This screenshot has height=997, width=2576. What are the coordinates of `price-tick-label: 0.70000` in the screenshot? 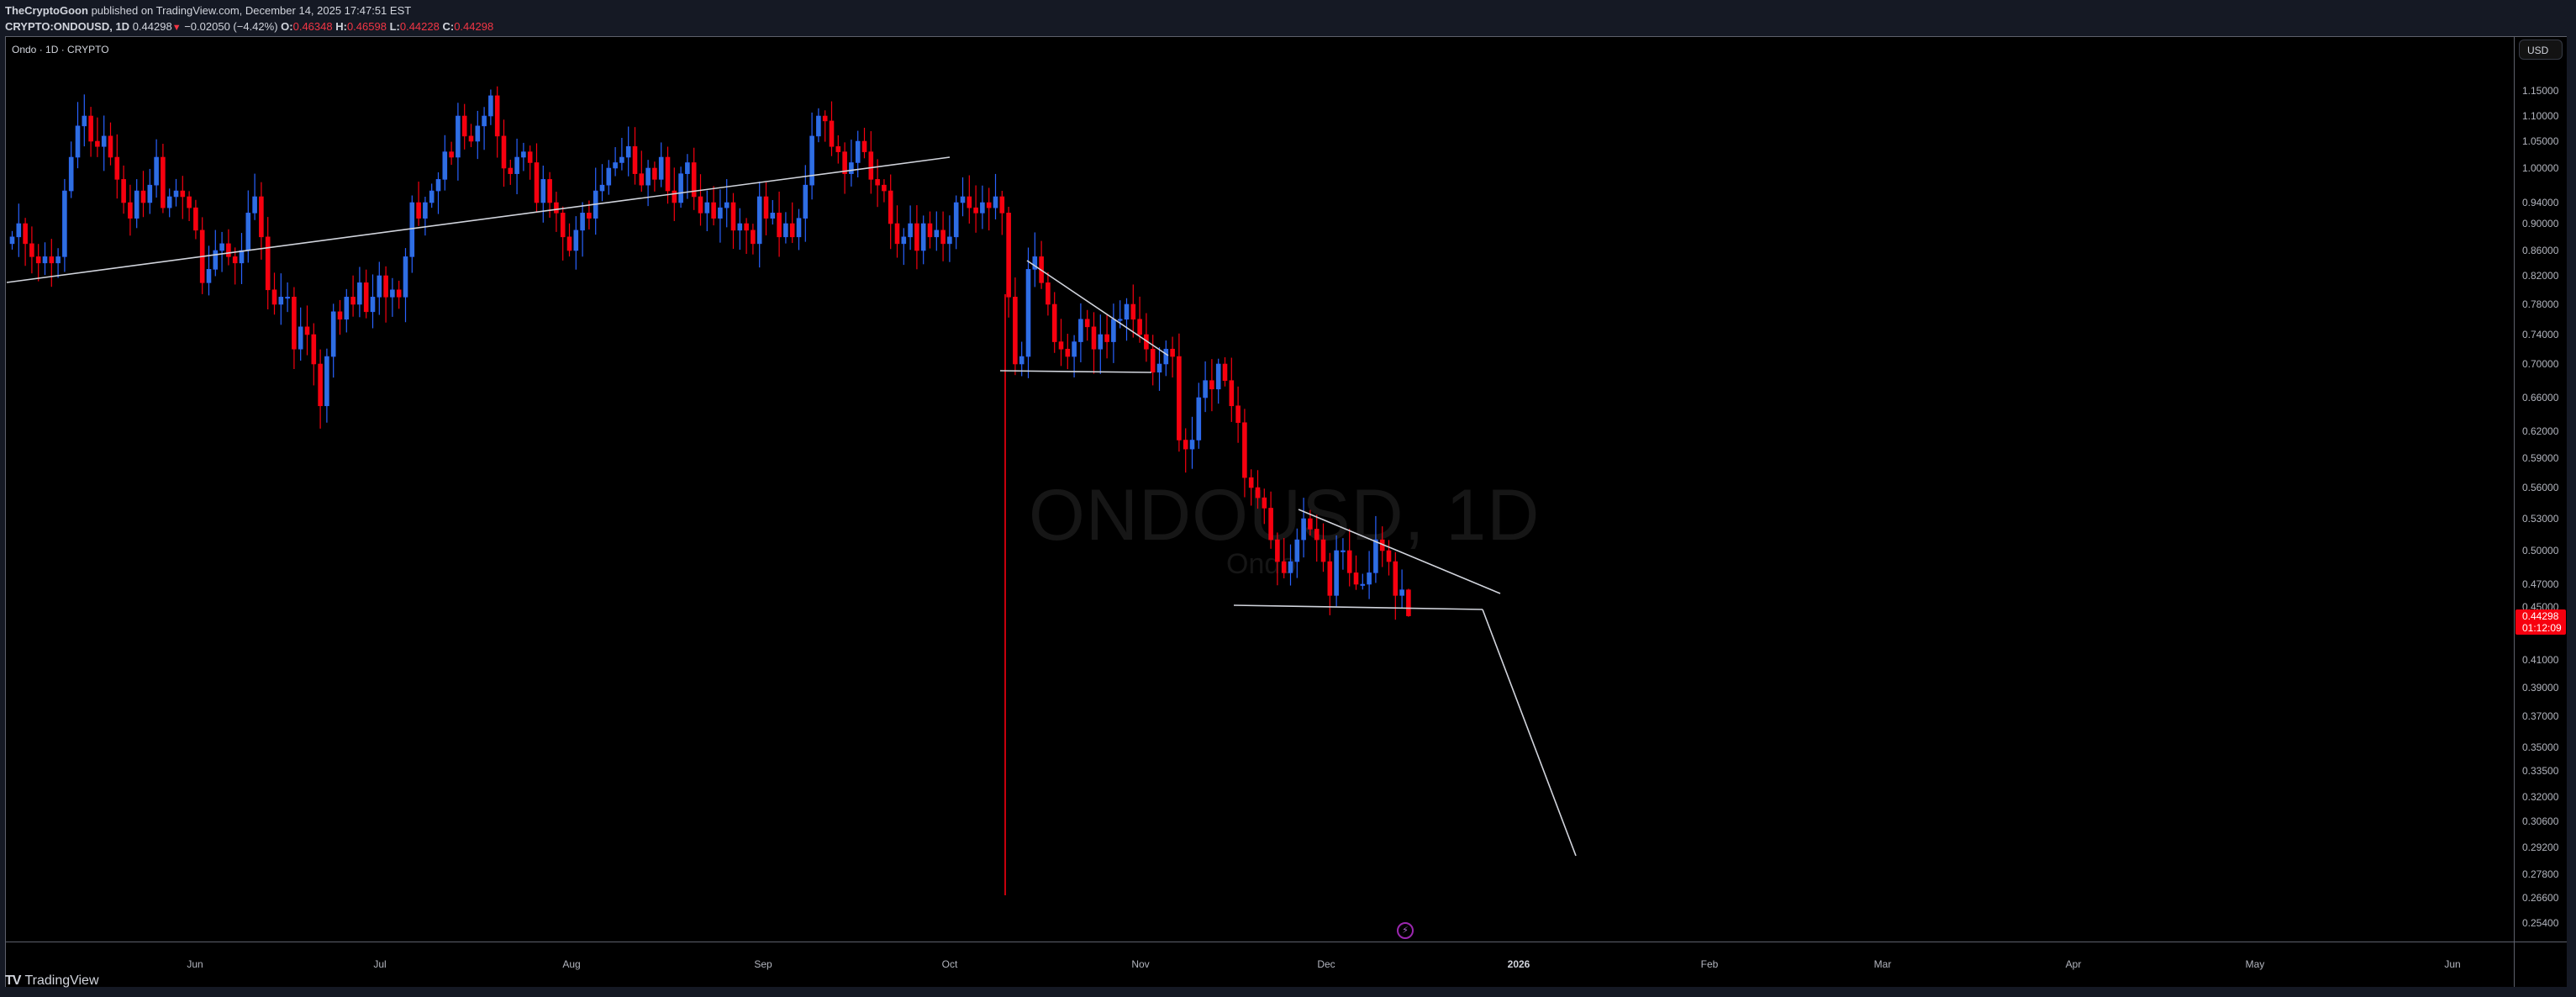 It's located at (2540, 364).